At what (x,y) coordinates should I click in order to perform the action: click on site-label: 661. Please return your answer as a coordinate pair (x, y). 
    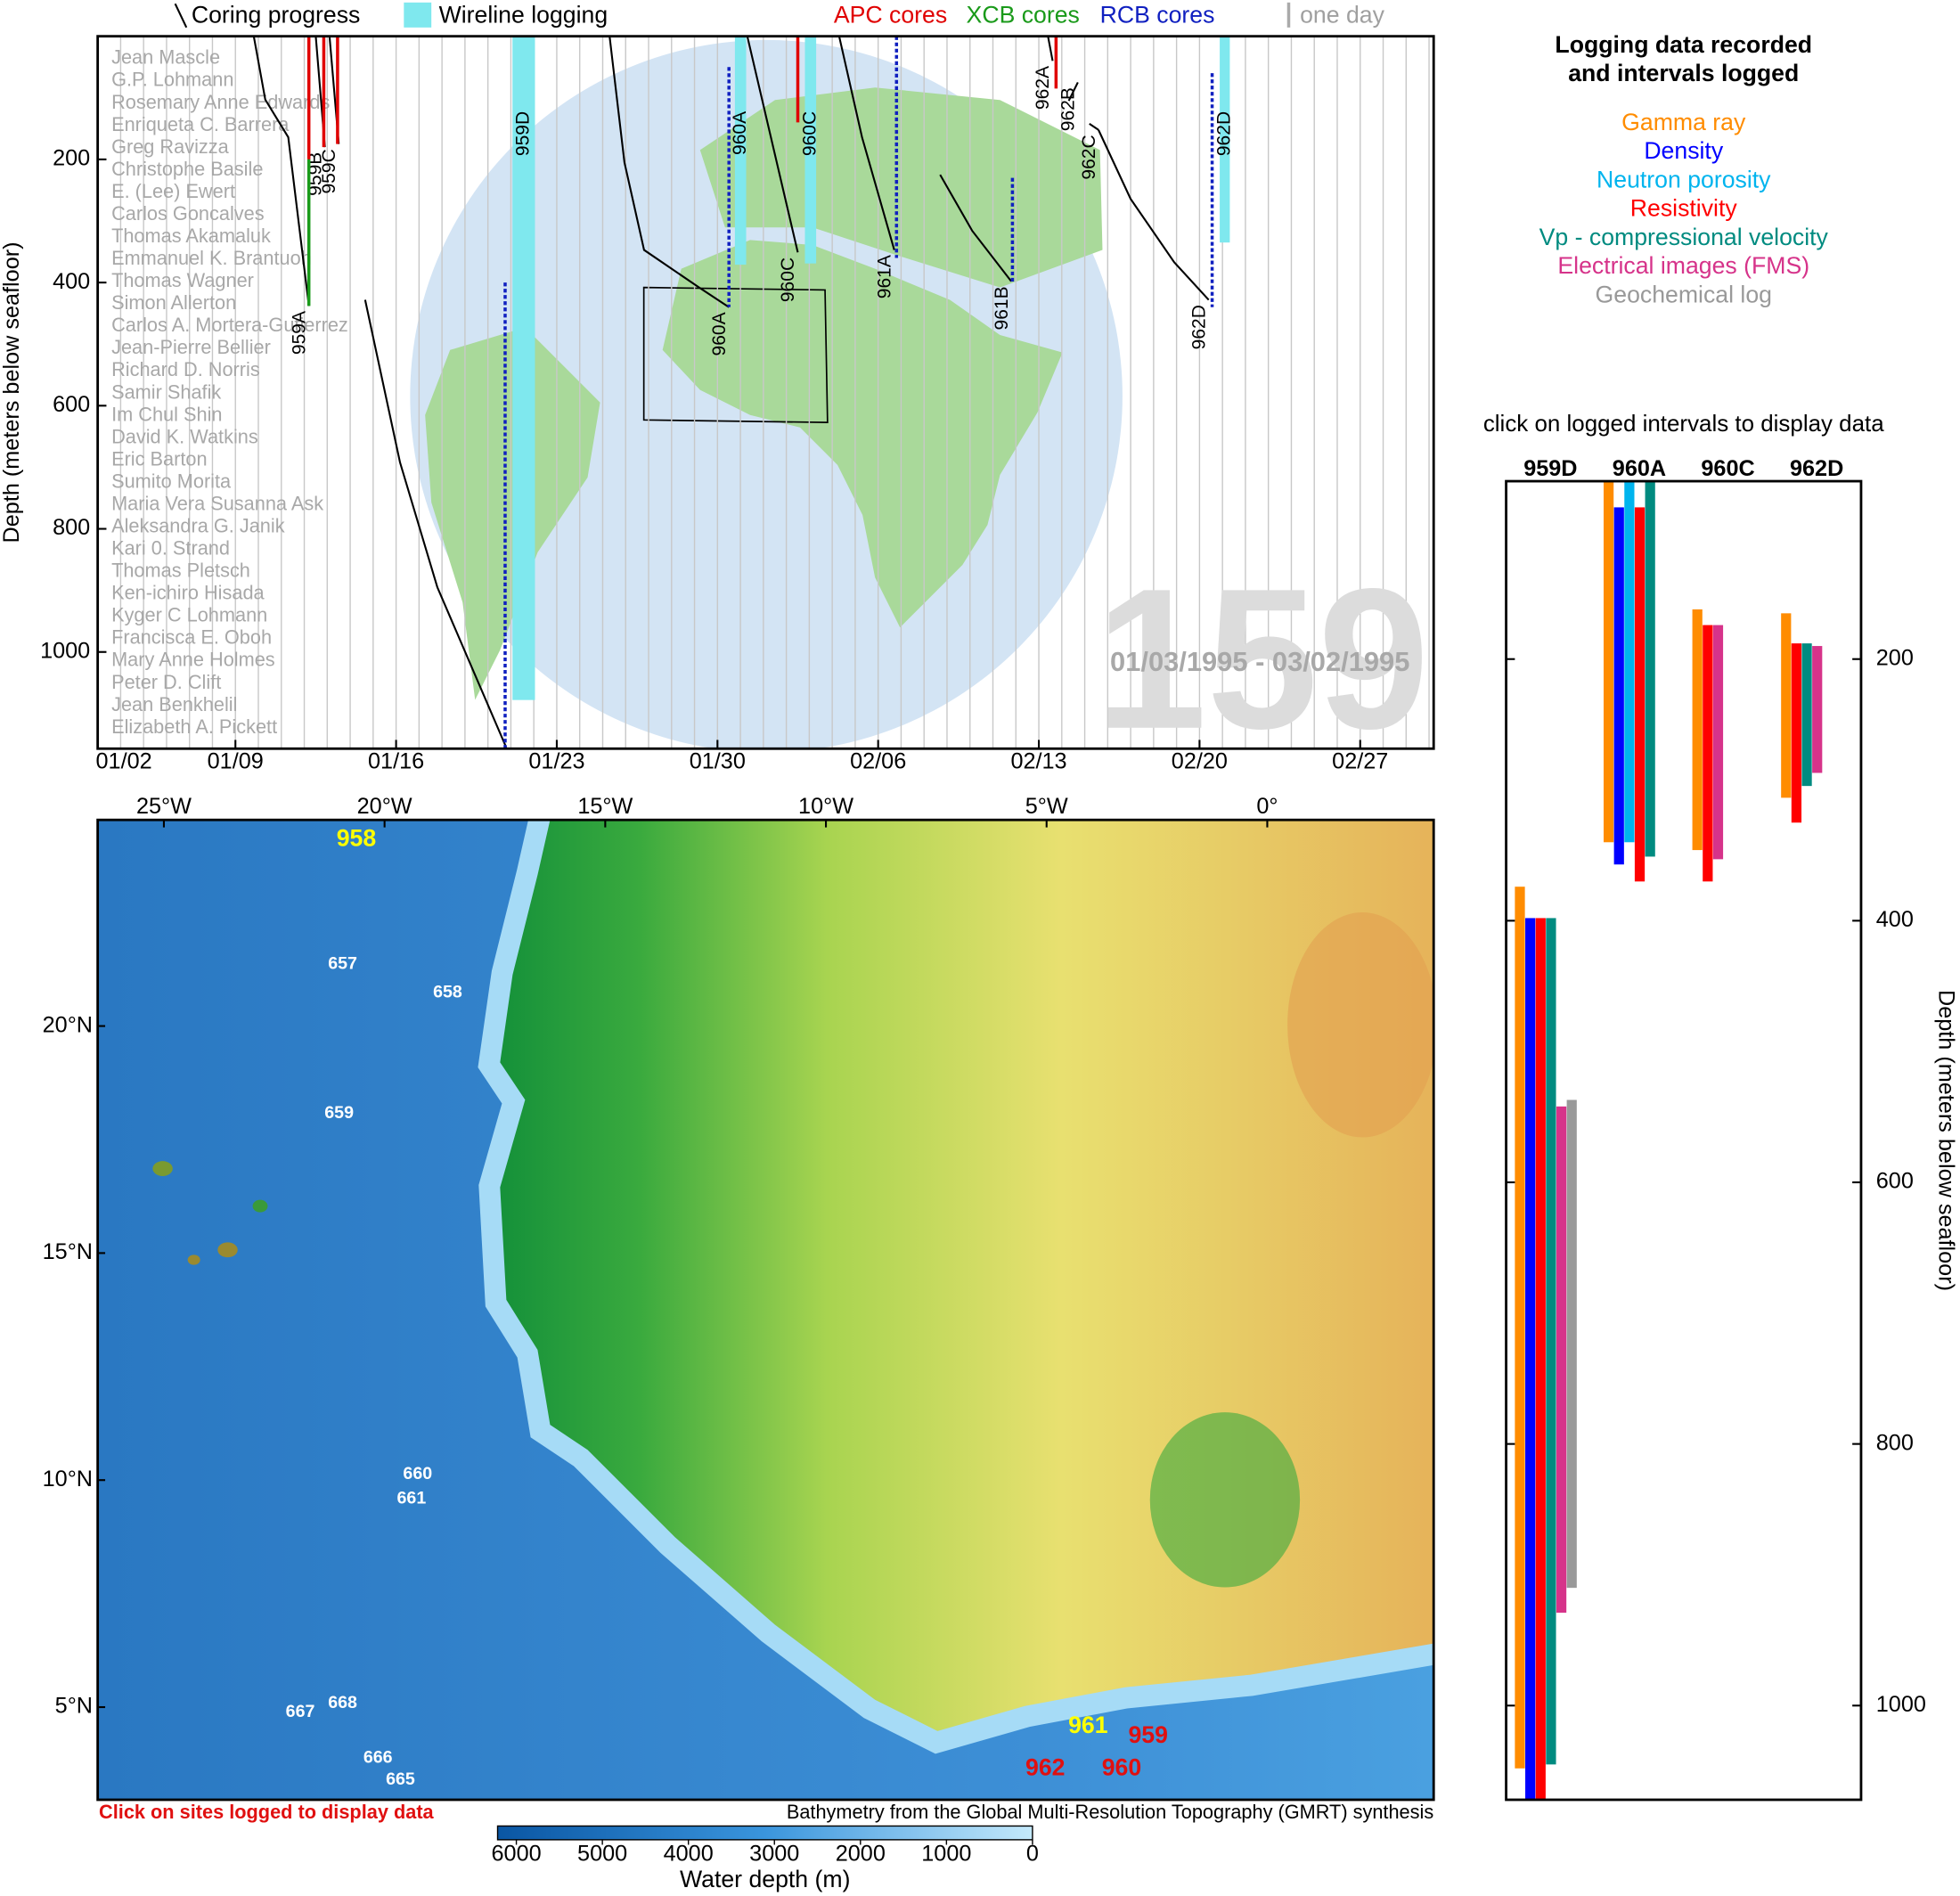
    Looking at the image, I should click on (411, 1498).